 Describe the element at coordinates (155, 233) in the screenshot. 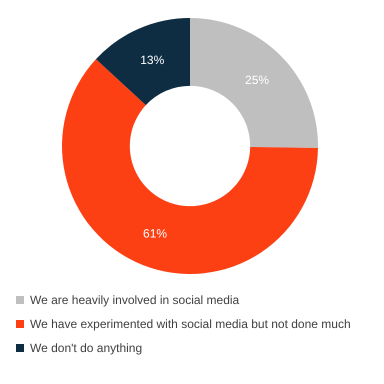

I see `data-label: 61%` at that location.